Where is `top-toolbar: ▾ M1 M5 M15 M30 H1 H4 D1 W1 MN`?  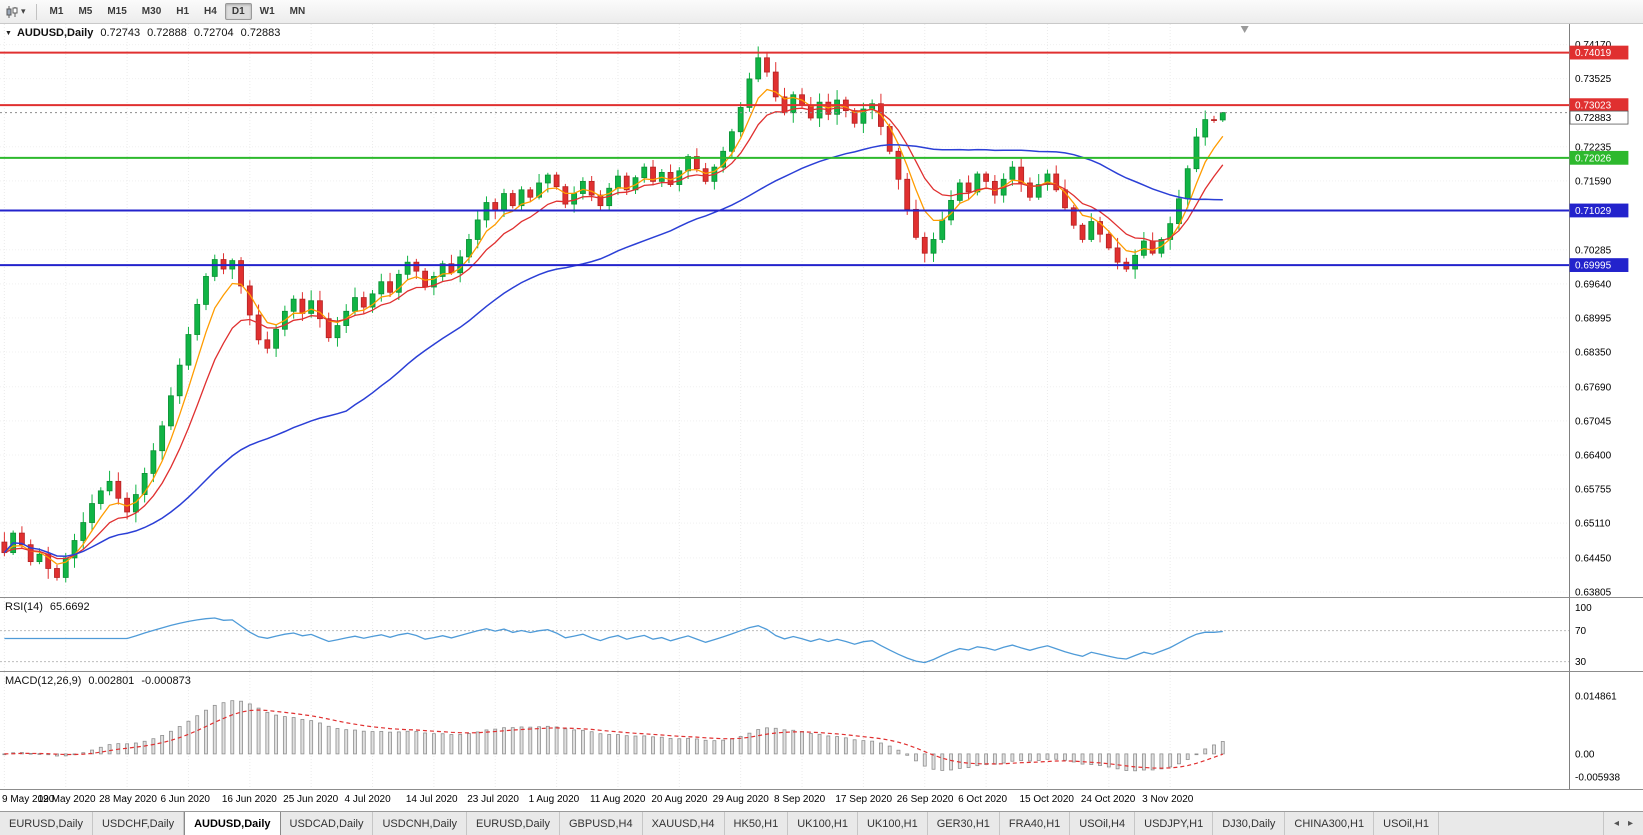 top-toolbar: ▾ M1 M5 M15 M30 H1 H4 D1 W1 MN is located at coordinates (821, 12).